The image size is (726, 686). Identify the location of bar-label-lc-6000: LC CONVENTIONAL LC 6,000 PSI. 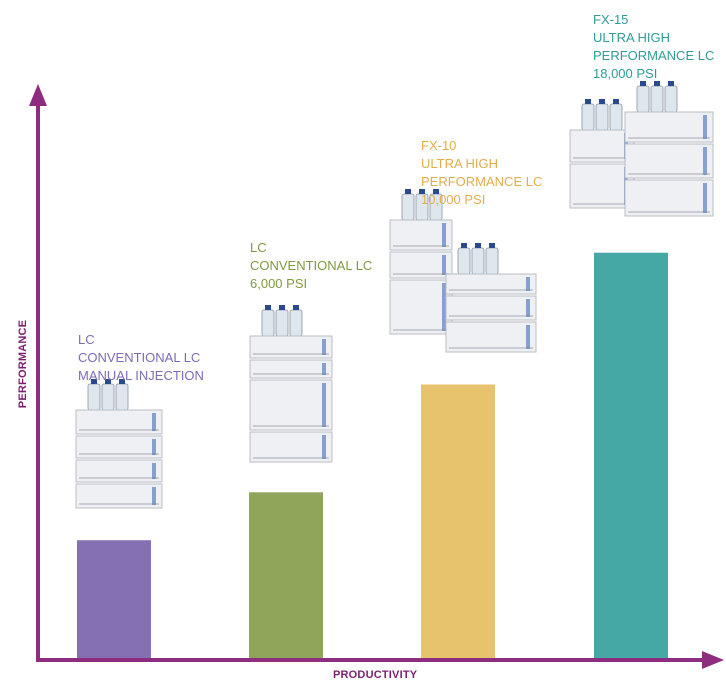
(311, 266).